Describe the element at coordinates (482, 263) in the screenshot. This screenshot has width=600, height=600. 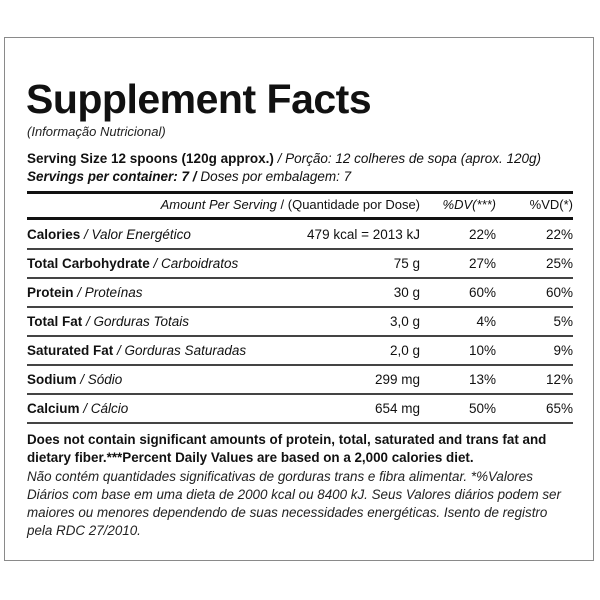
I see `nutrient-dv: 27%` at that location.